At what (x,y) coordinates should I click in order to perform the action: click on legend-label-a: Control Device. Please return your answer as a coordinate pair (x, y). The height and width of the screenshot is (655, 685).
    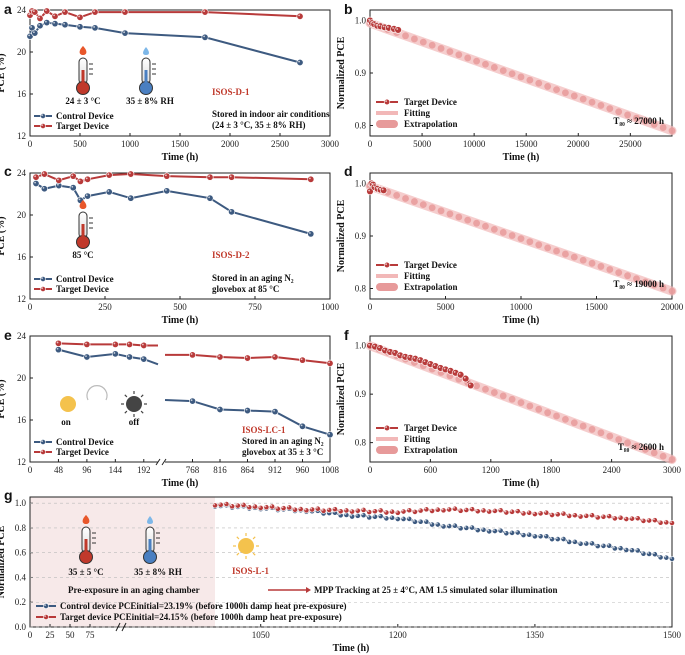
    Looking at the image, I should click on (85, 116).